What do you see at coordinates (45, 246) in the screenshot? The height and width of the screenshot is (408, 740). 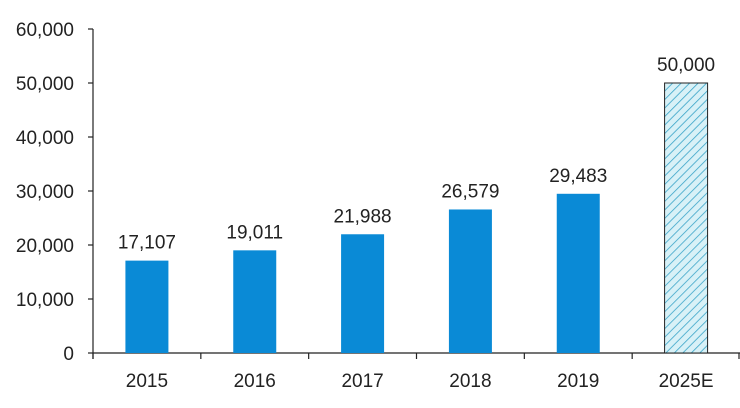 I see `y-tick-label: 20,000` at bounding box center [45, 246].